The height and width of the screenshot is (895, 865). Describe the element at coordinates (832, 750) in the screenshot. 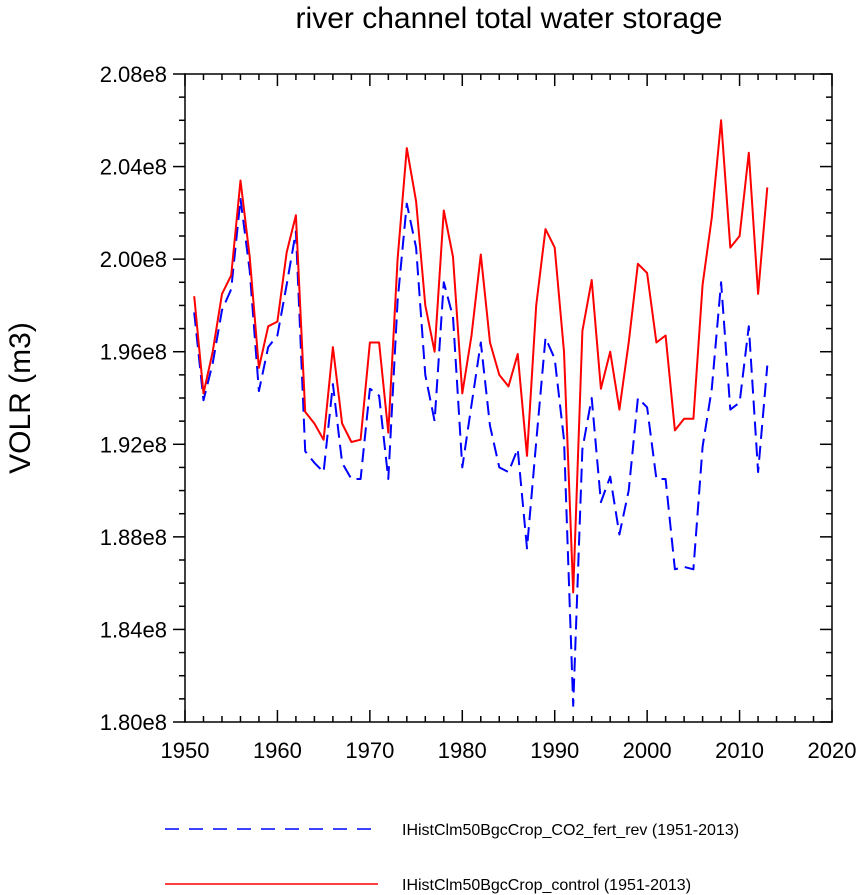

I see `x-tick-label: 2020` at that location.